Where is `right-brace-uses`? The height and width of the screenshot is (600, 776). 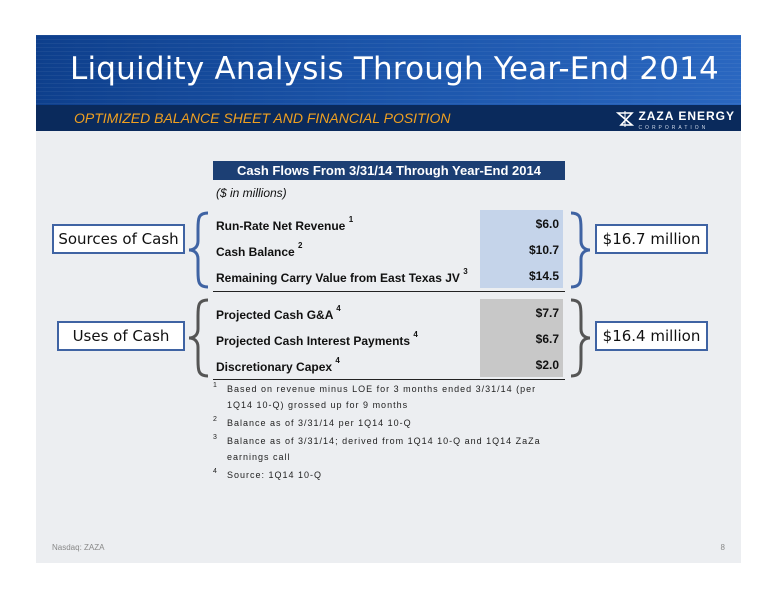
right-brace-uses is located at coordinates (580, 338).